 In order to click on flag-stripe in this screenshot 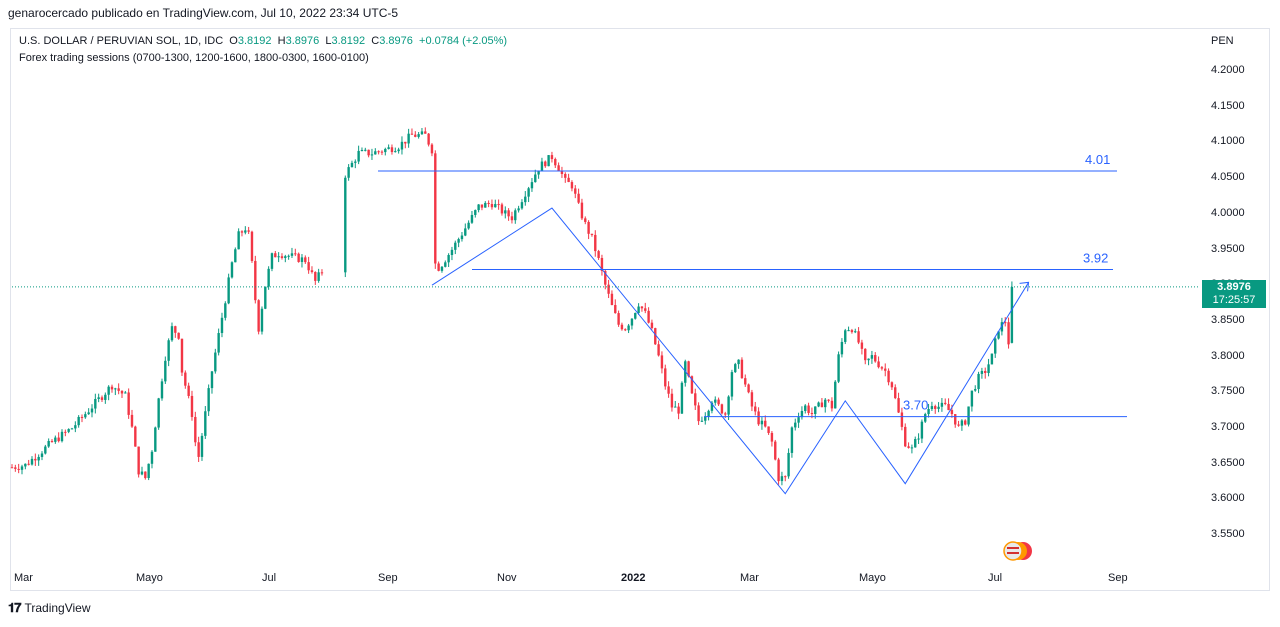, I will do `click(1013, 548)`.